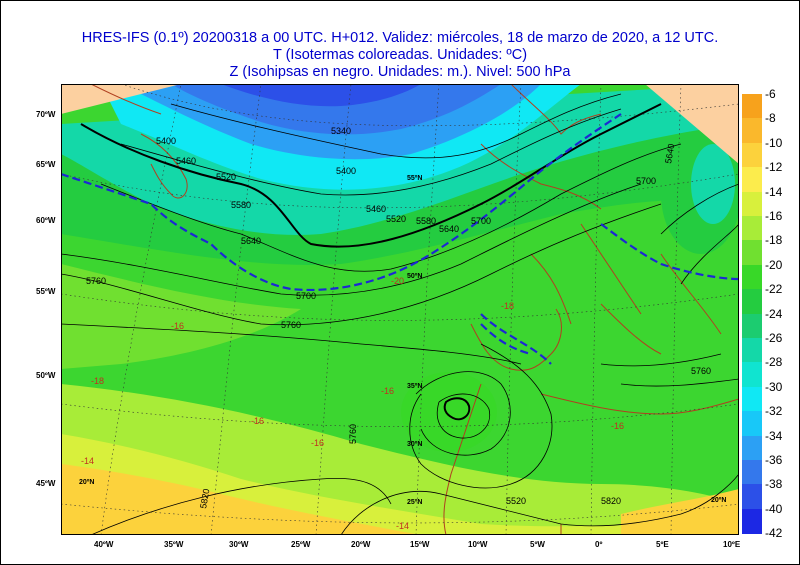  What do you see at coordinates (104, 544) in the screenshot?
I see `lon-label: 40ºW` at bounding box center [104, 544].